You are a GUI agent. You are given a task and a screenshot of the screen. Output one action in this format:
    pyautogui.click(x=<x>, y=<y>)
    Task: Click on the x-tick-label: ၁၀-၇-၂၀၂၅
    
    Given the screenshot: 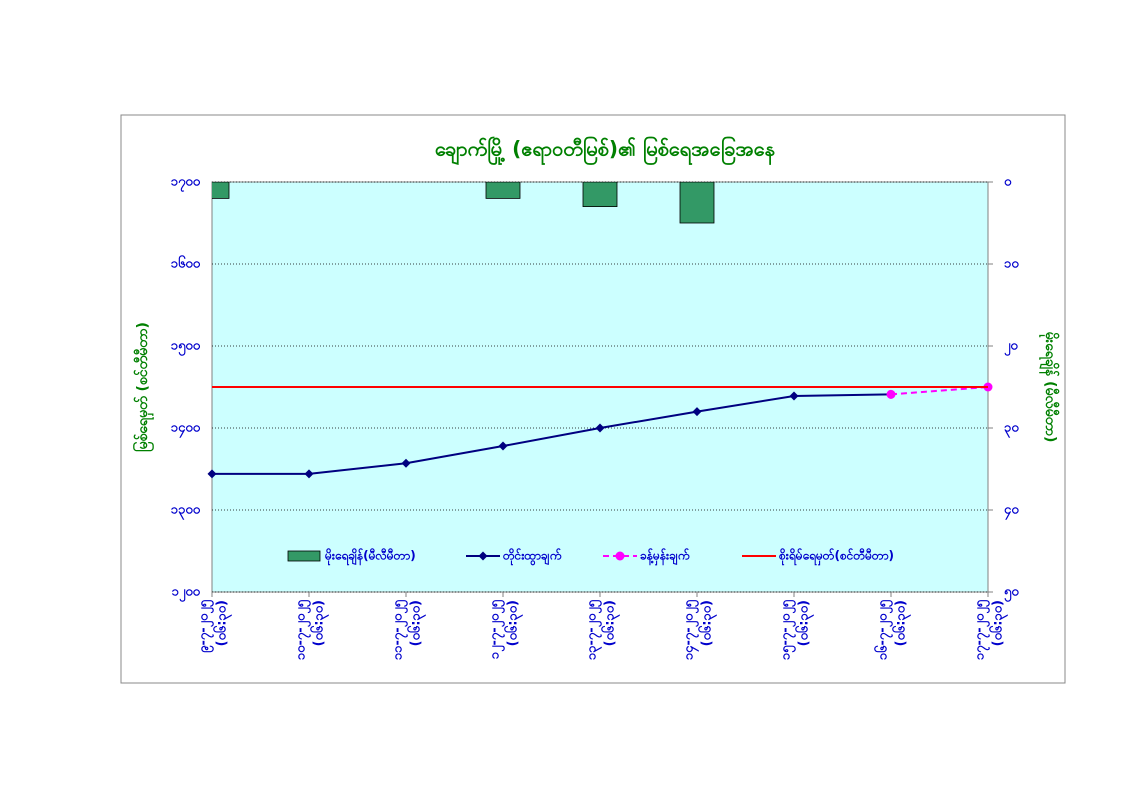 What is the action you would take?
    pyautogui.click(x=303, y=629)
    